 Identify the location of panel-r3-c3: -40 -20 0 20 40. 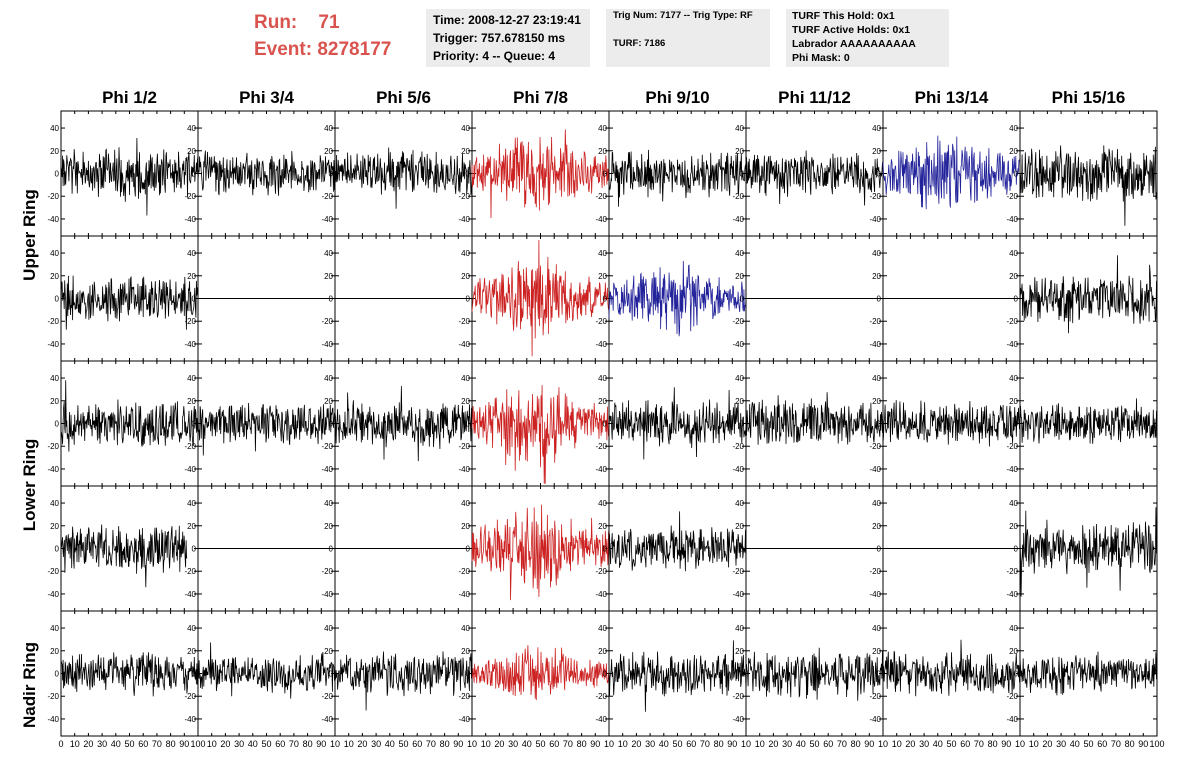
(397, 423).